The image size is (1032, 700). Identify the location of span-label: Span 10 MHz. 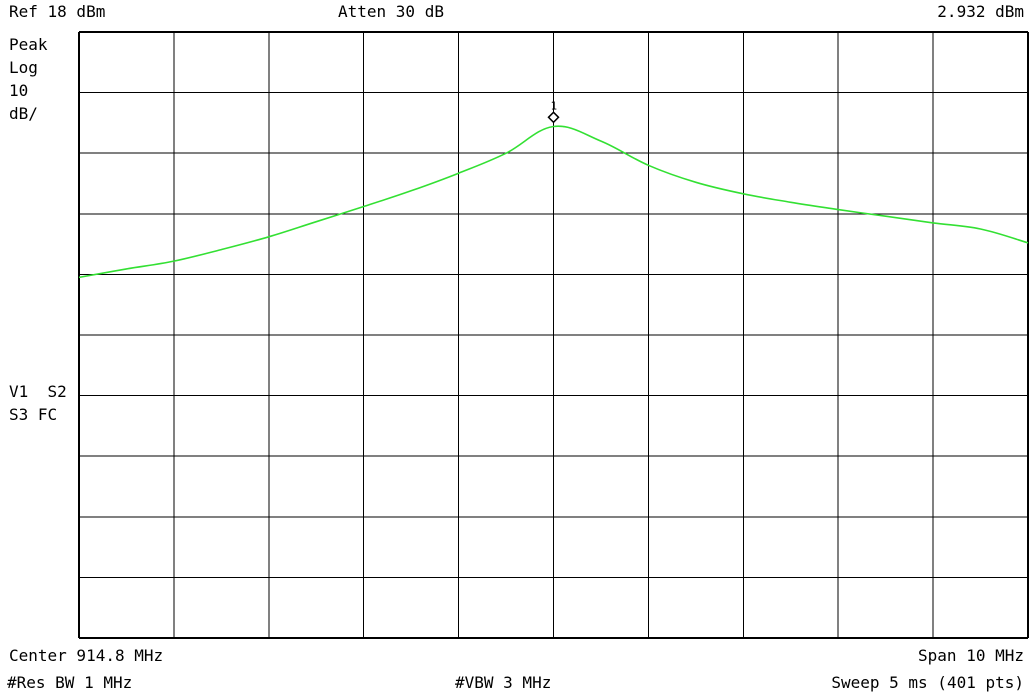
(971, 655).